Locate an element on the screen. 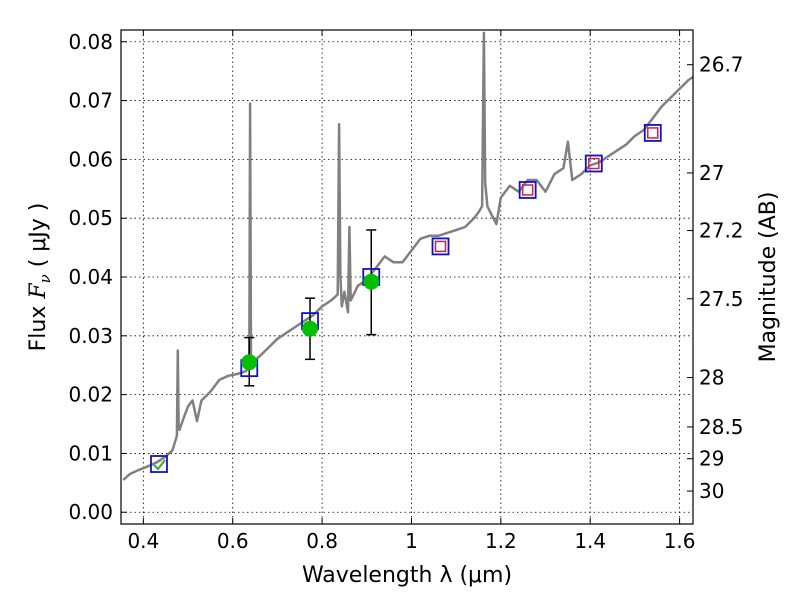 This screenshot has height=600, width=800. mag-tick-label: 27.5 is located at coordinates (721, 299).